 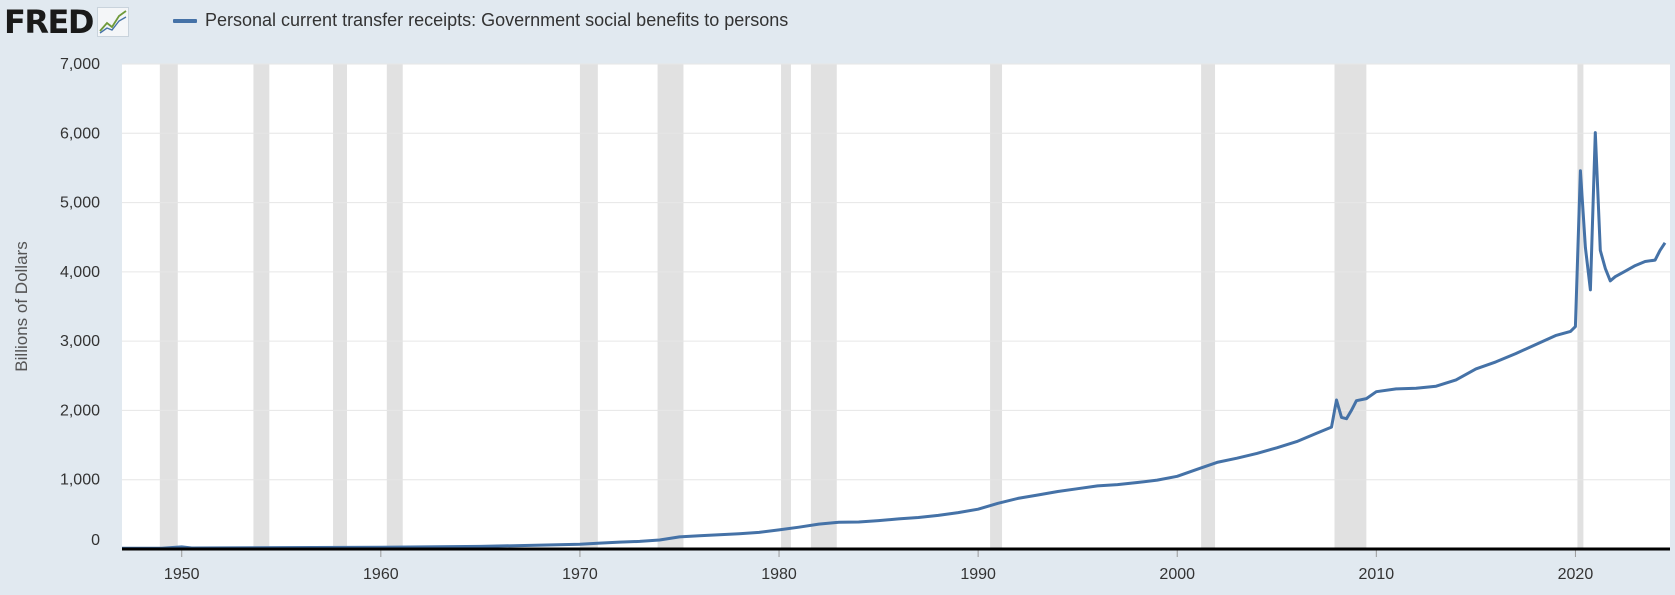 I want to click on y-tick-label: 5,000, so click(x=80, y=203).